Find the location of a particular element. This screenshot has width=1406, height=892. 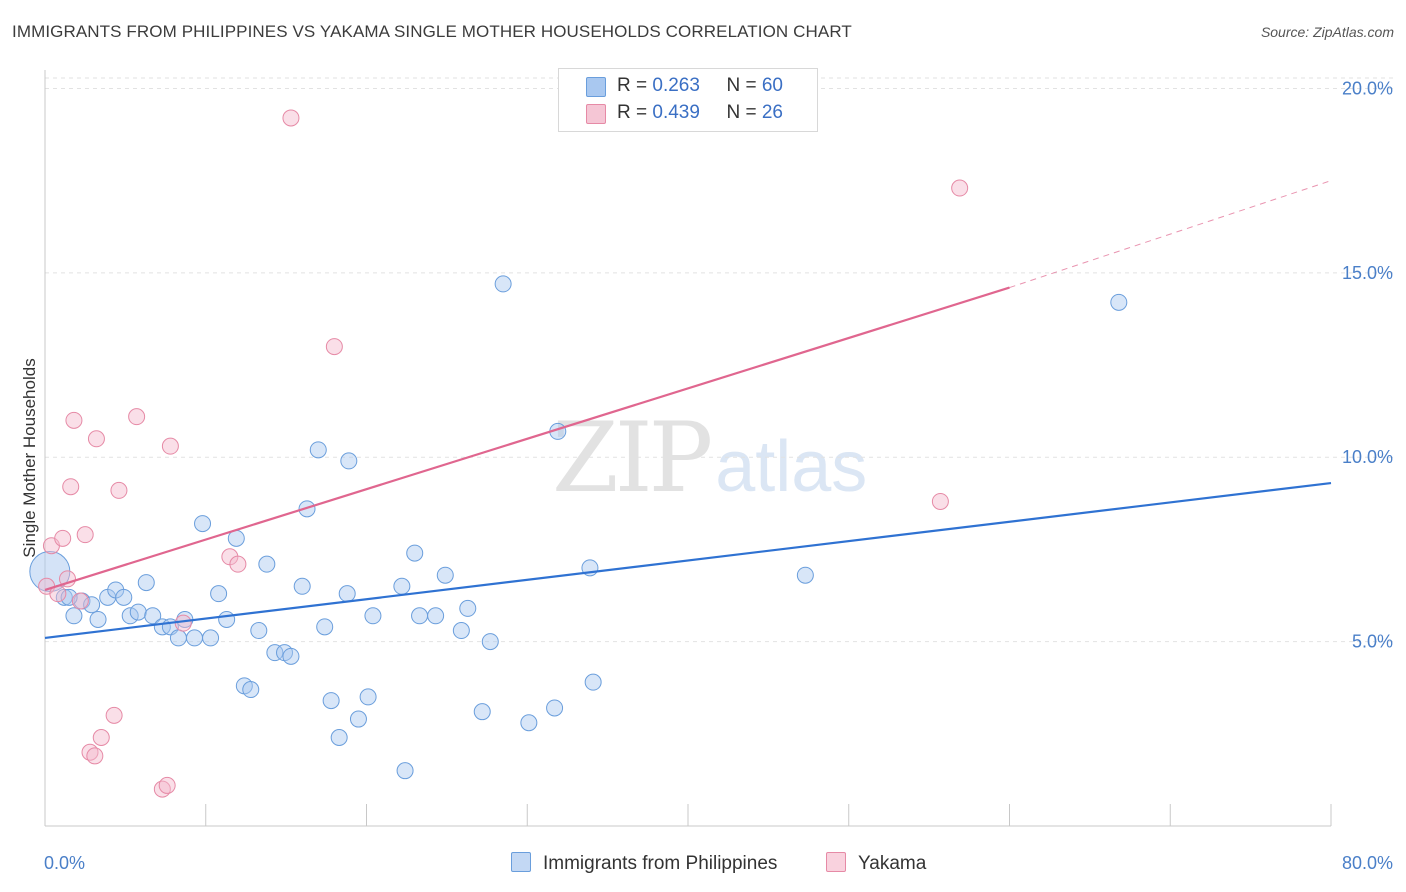

bottom-legend-label-yakama: Yakama is located at coordinates (892, 863).